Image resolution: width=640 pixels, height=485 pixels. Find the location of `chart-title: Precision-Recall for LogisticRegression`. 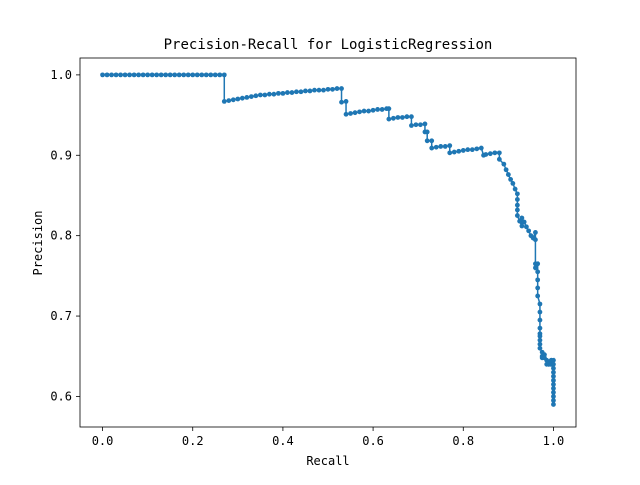

chart-title: Precision-Recall for LogisticRegression is located at coordinates (328, 45).